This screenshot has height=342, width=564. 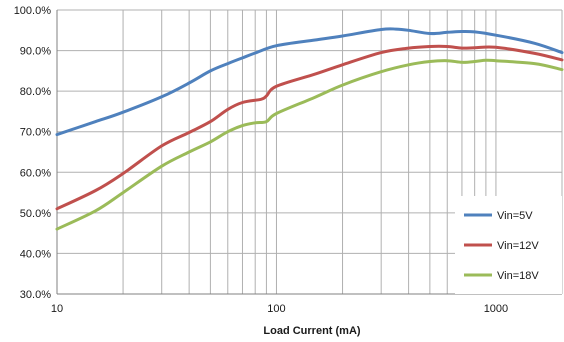 I want to click on legend: Vin=5V Vin=12V Vin=18V, so click(x=508, y=245).